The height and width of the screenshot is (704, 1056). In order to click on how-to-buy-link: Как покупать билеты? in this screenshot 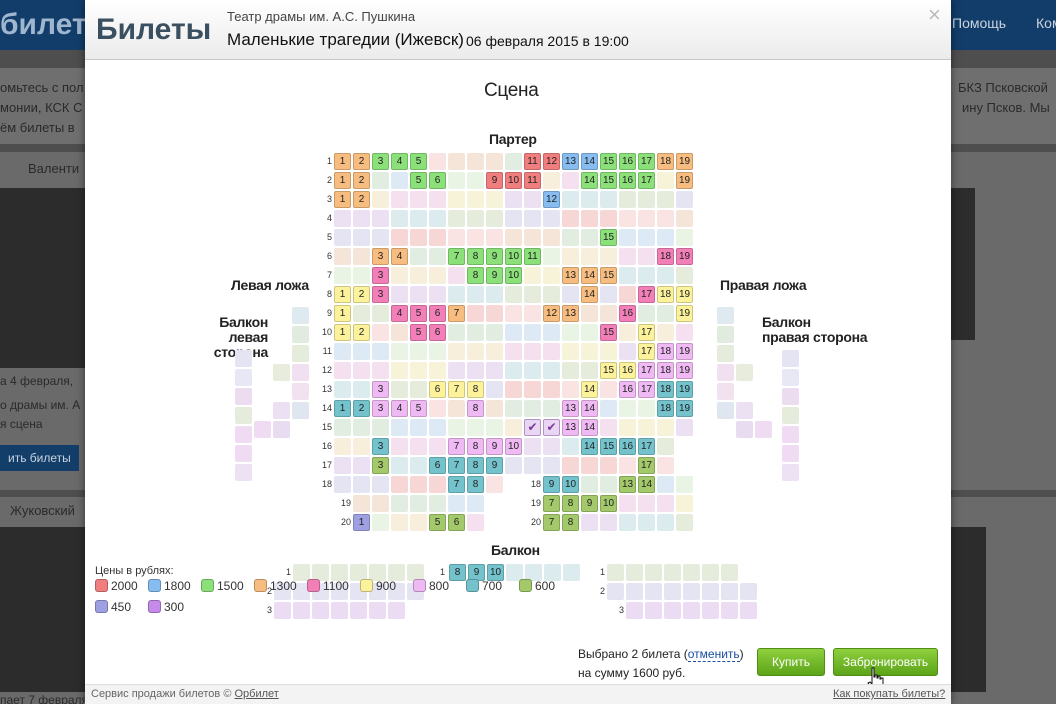, I will do `click(889, 694)`.